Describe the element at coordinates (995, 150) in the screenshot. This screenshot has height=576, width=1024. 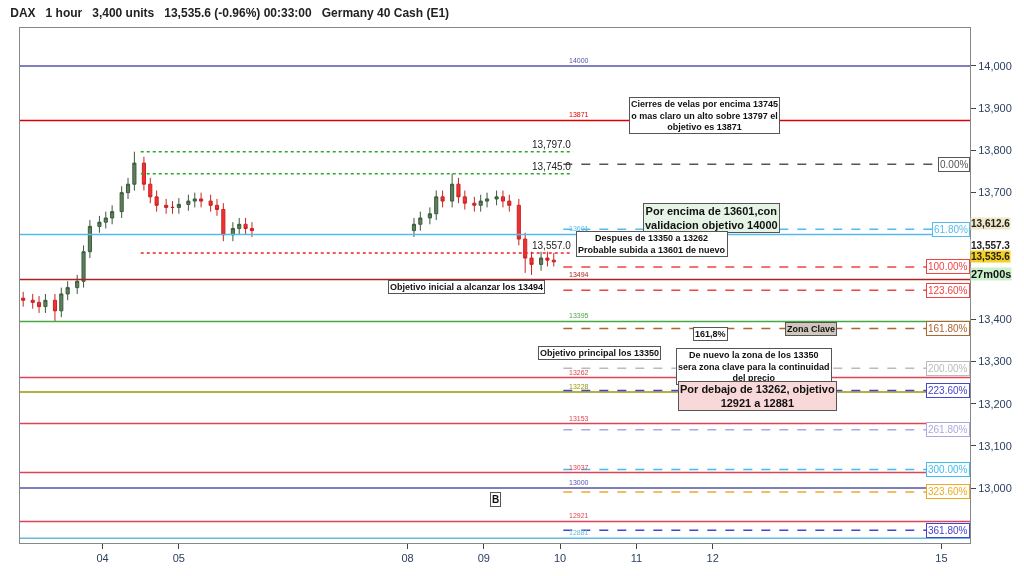
I see `y-tick-label: 13,800` at that location.